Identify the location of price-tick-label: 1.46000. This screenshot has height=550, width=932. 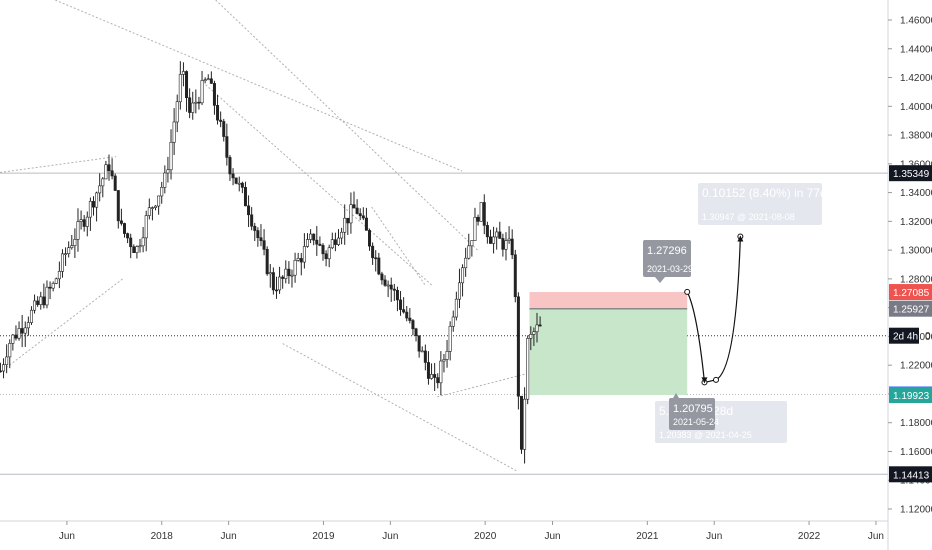
(916, 21).